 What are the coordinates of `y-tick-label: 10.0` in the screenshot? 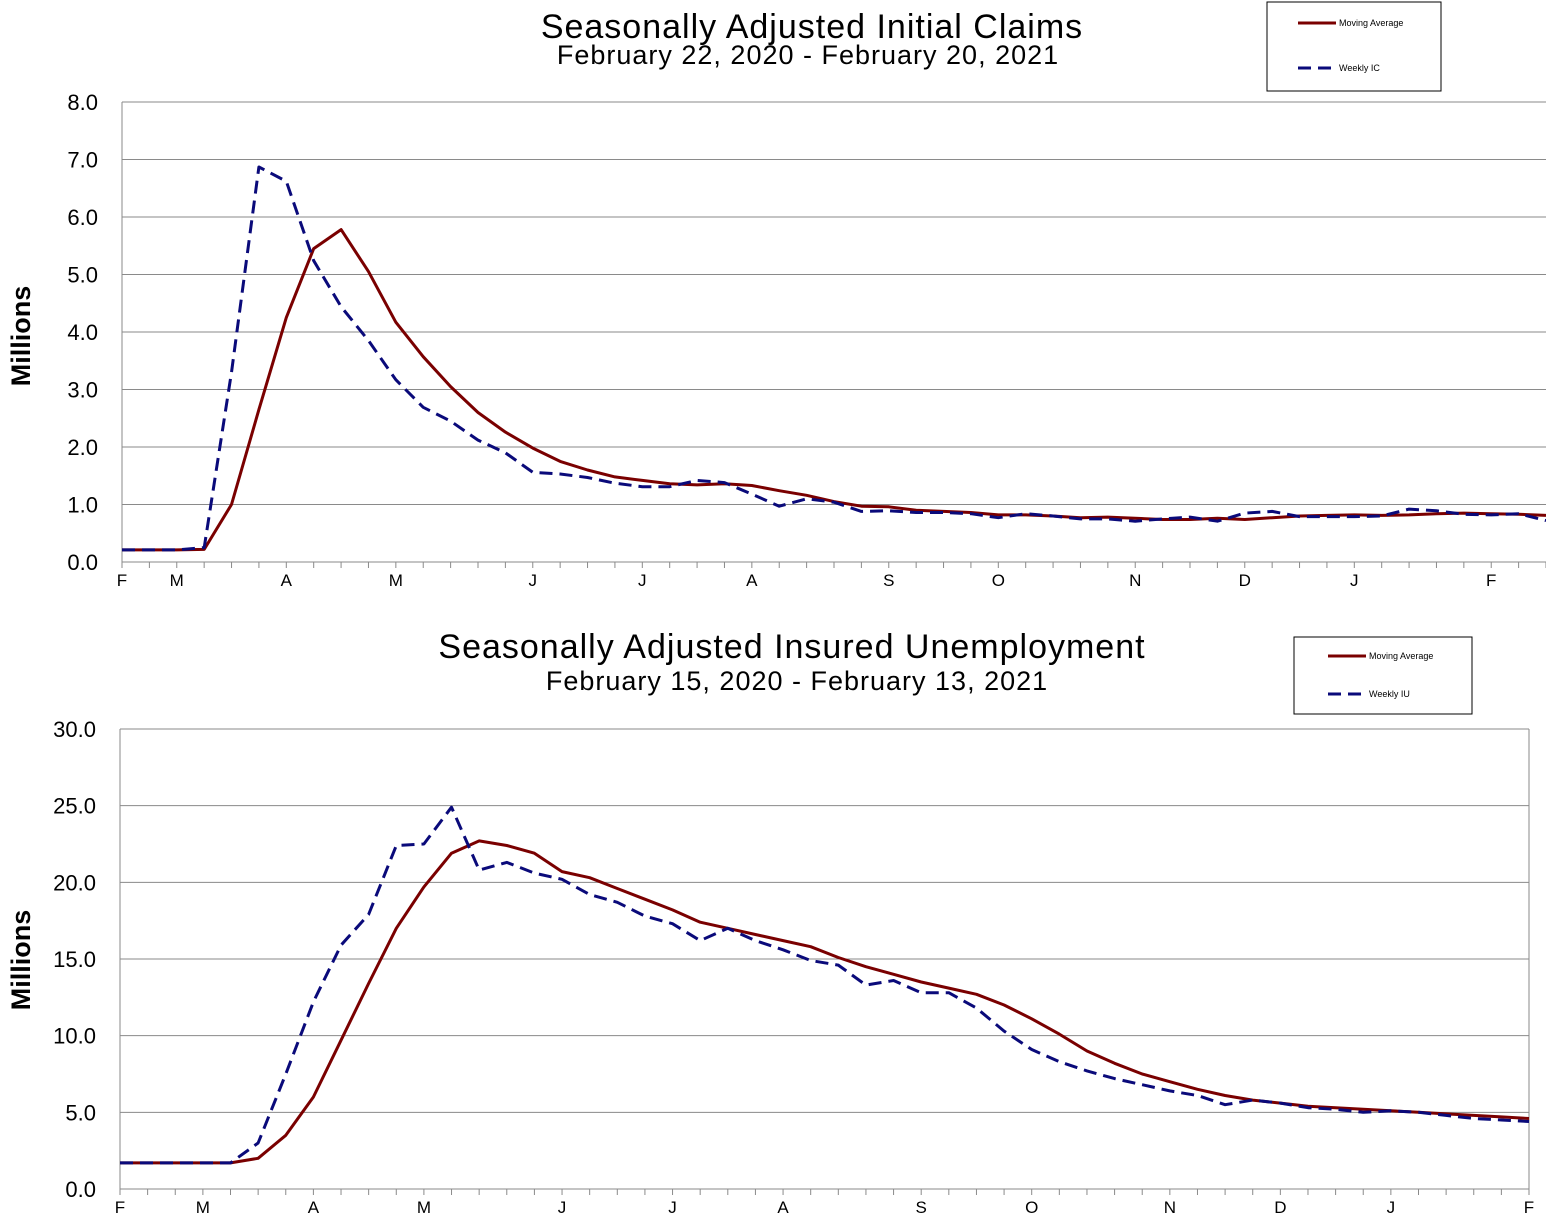 It's located at (74, 1036).